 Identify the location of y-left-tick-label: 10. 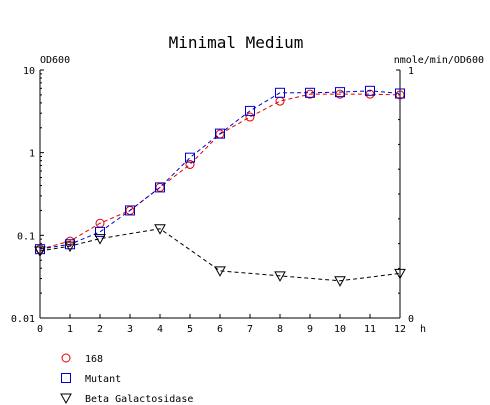
(29, 71).